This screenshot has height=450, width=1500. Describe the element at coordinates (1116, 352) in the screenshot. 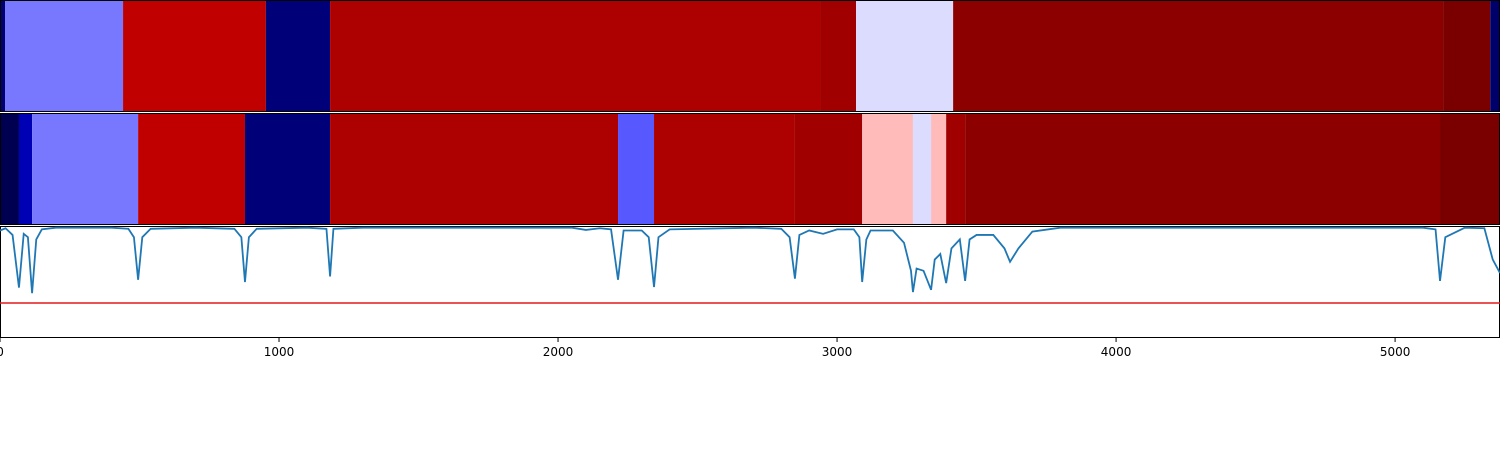

I see `x-tick-label: 4000` at that location.